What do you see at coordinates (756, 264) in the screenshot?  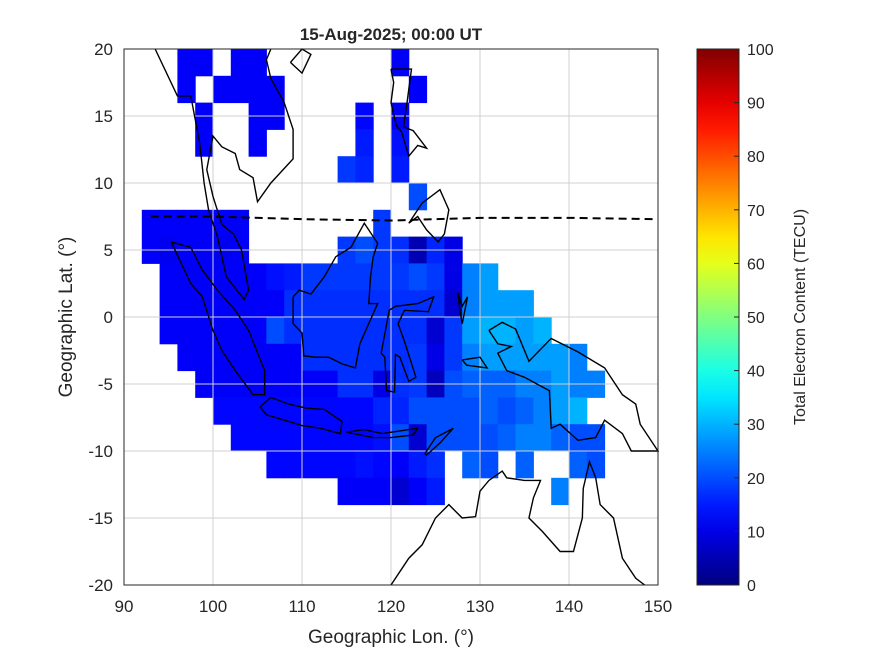 I see `colorbar-tick-label: 60` at bounding box center [756, 264].